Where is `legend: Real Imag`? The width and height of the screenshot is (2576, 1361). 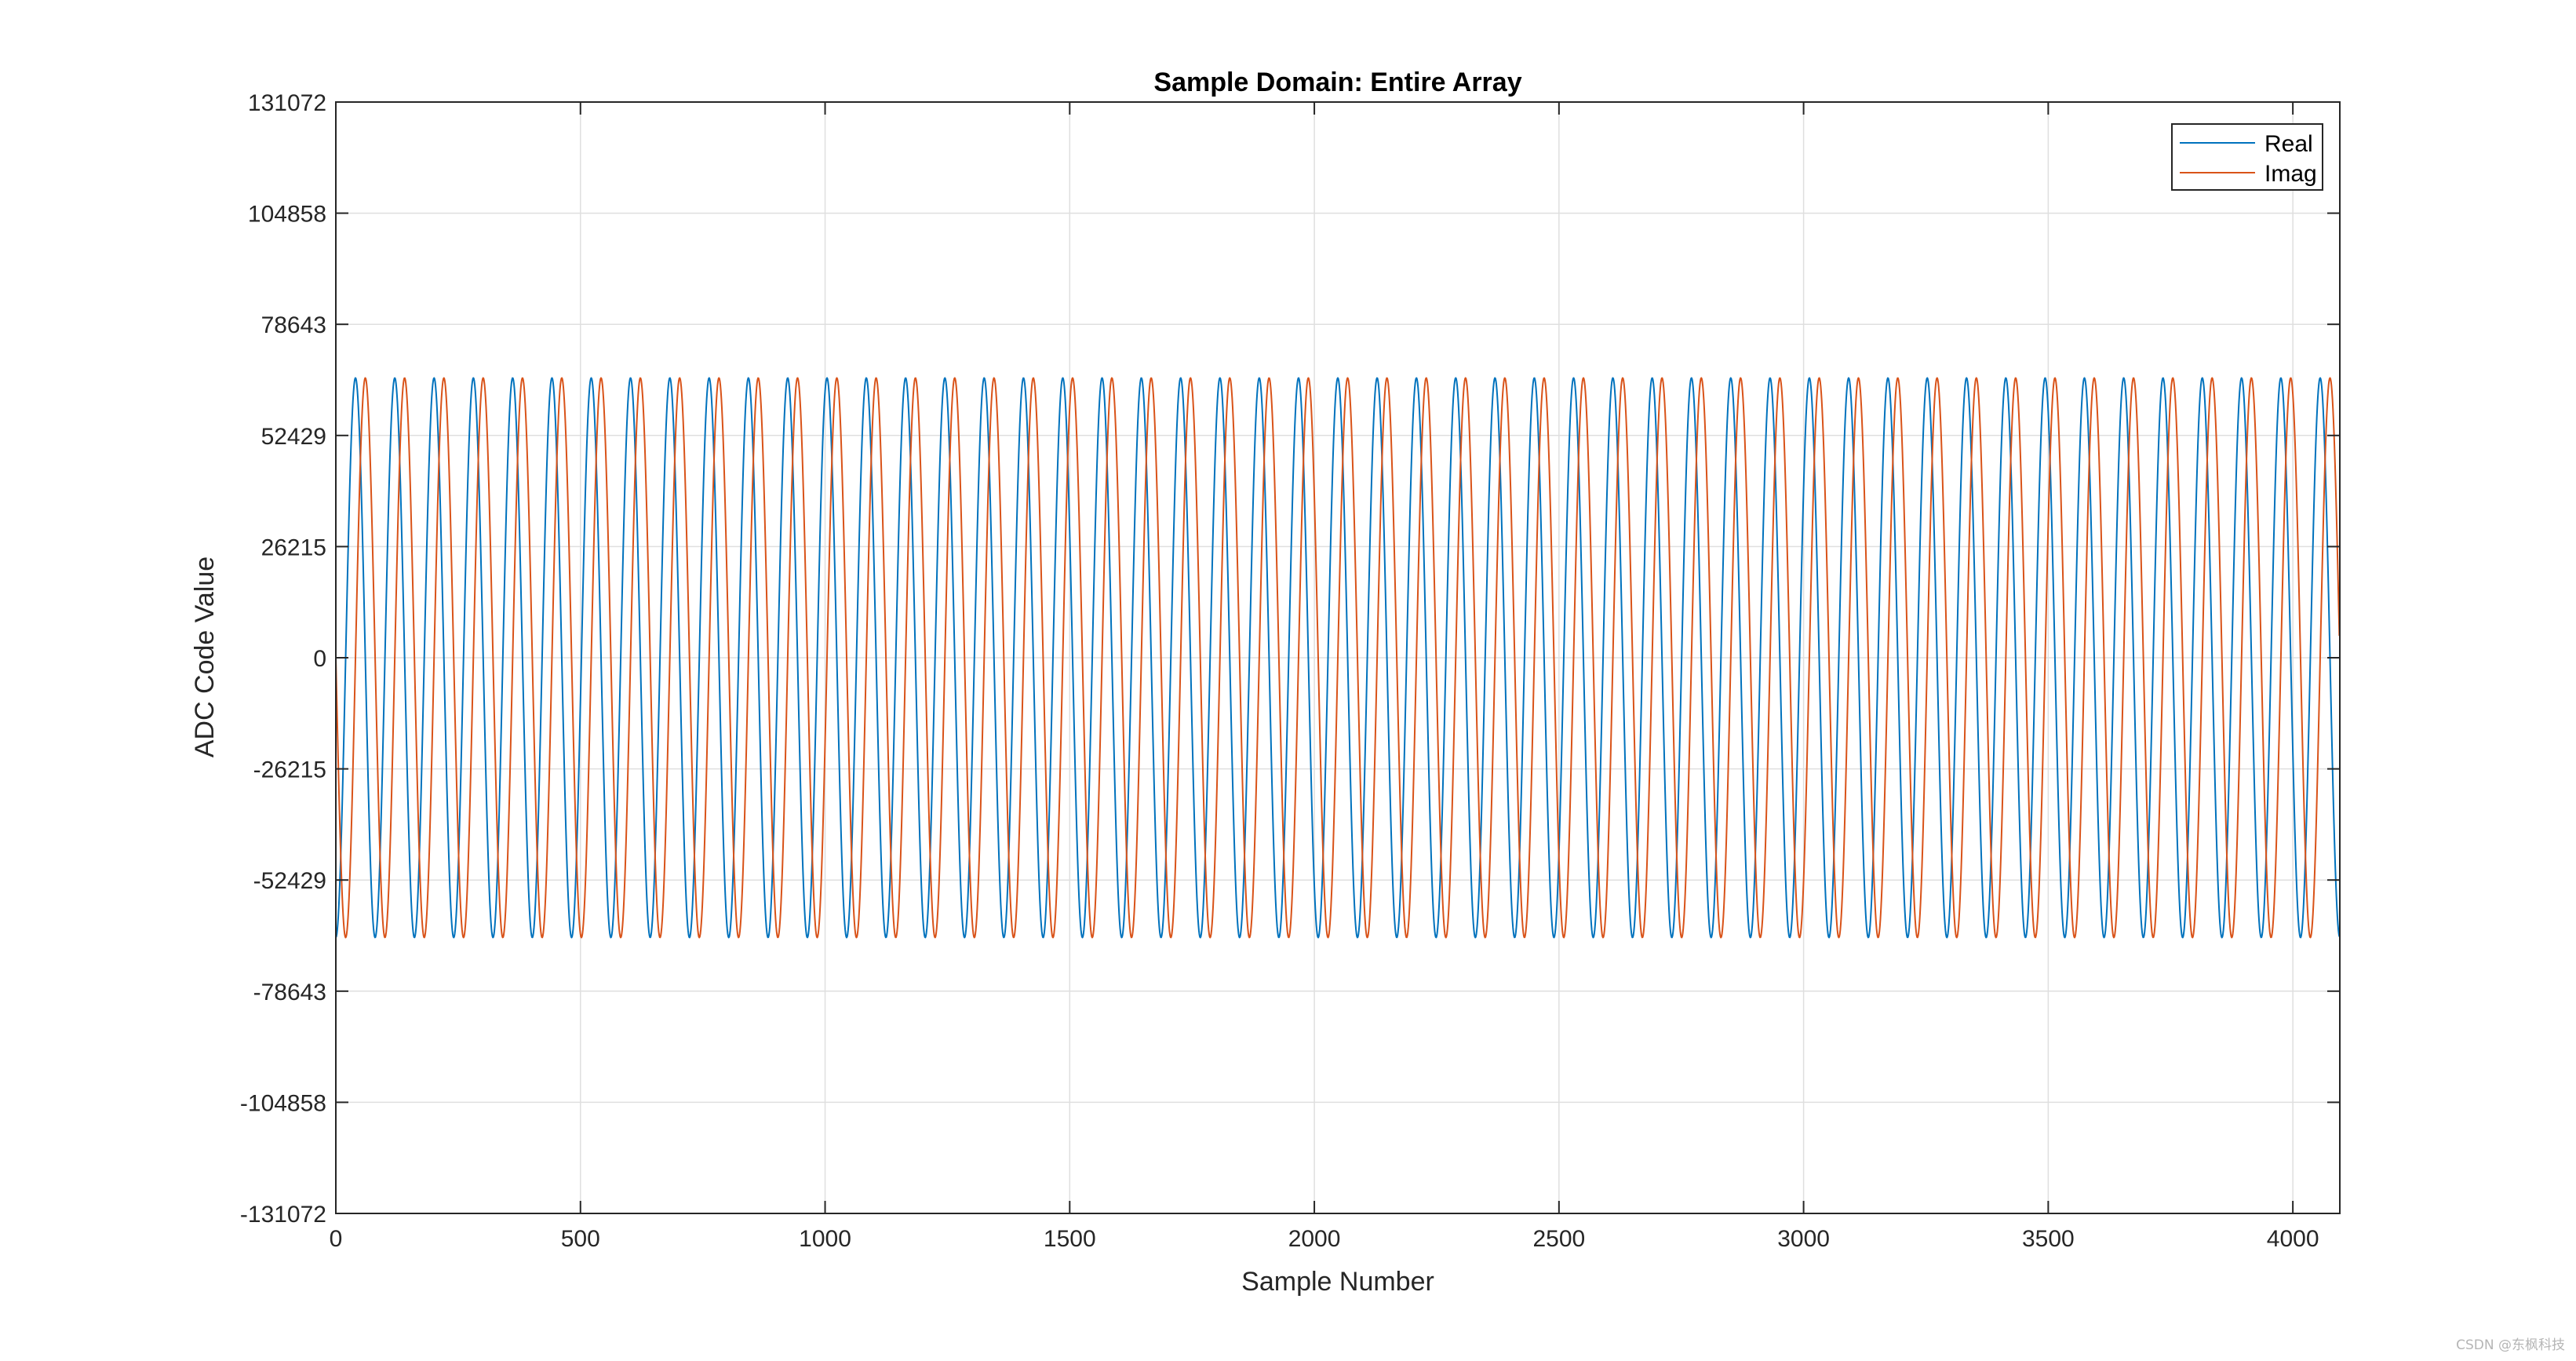
legend: Real Imag is located at coordinates (2247, 157).